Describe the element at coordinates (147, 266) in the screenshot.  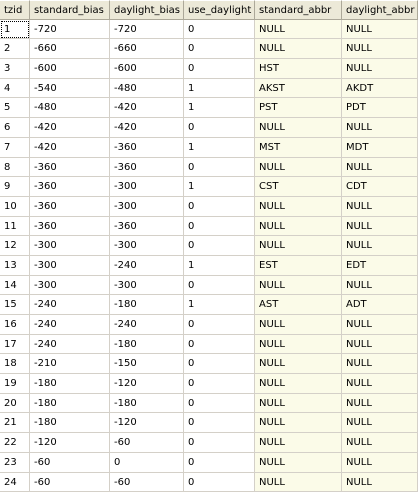
I see `cell-daylight-bias: -240` at that location.